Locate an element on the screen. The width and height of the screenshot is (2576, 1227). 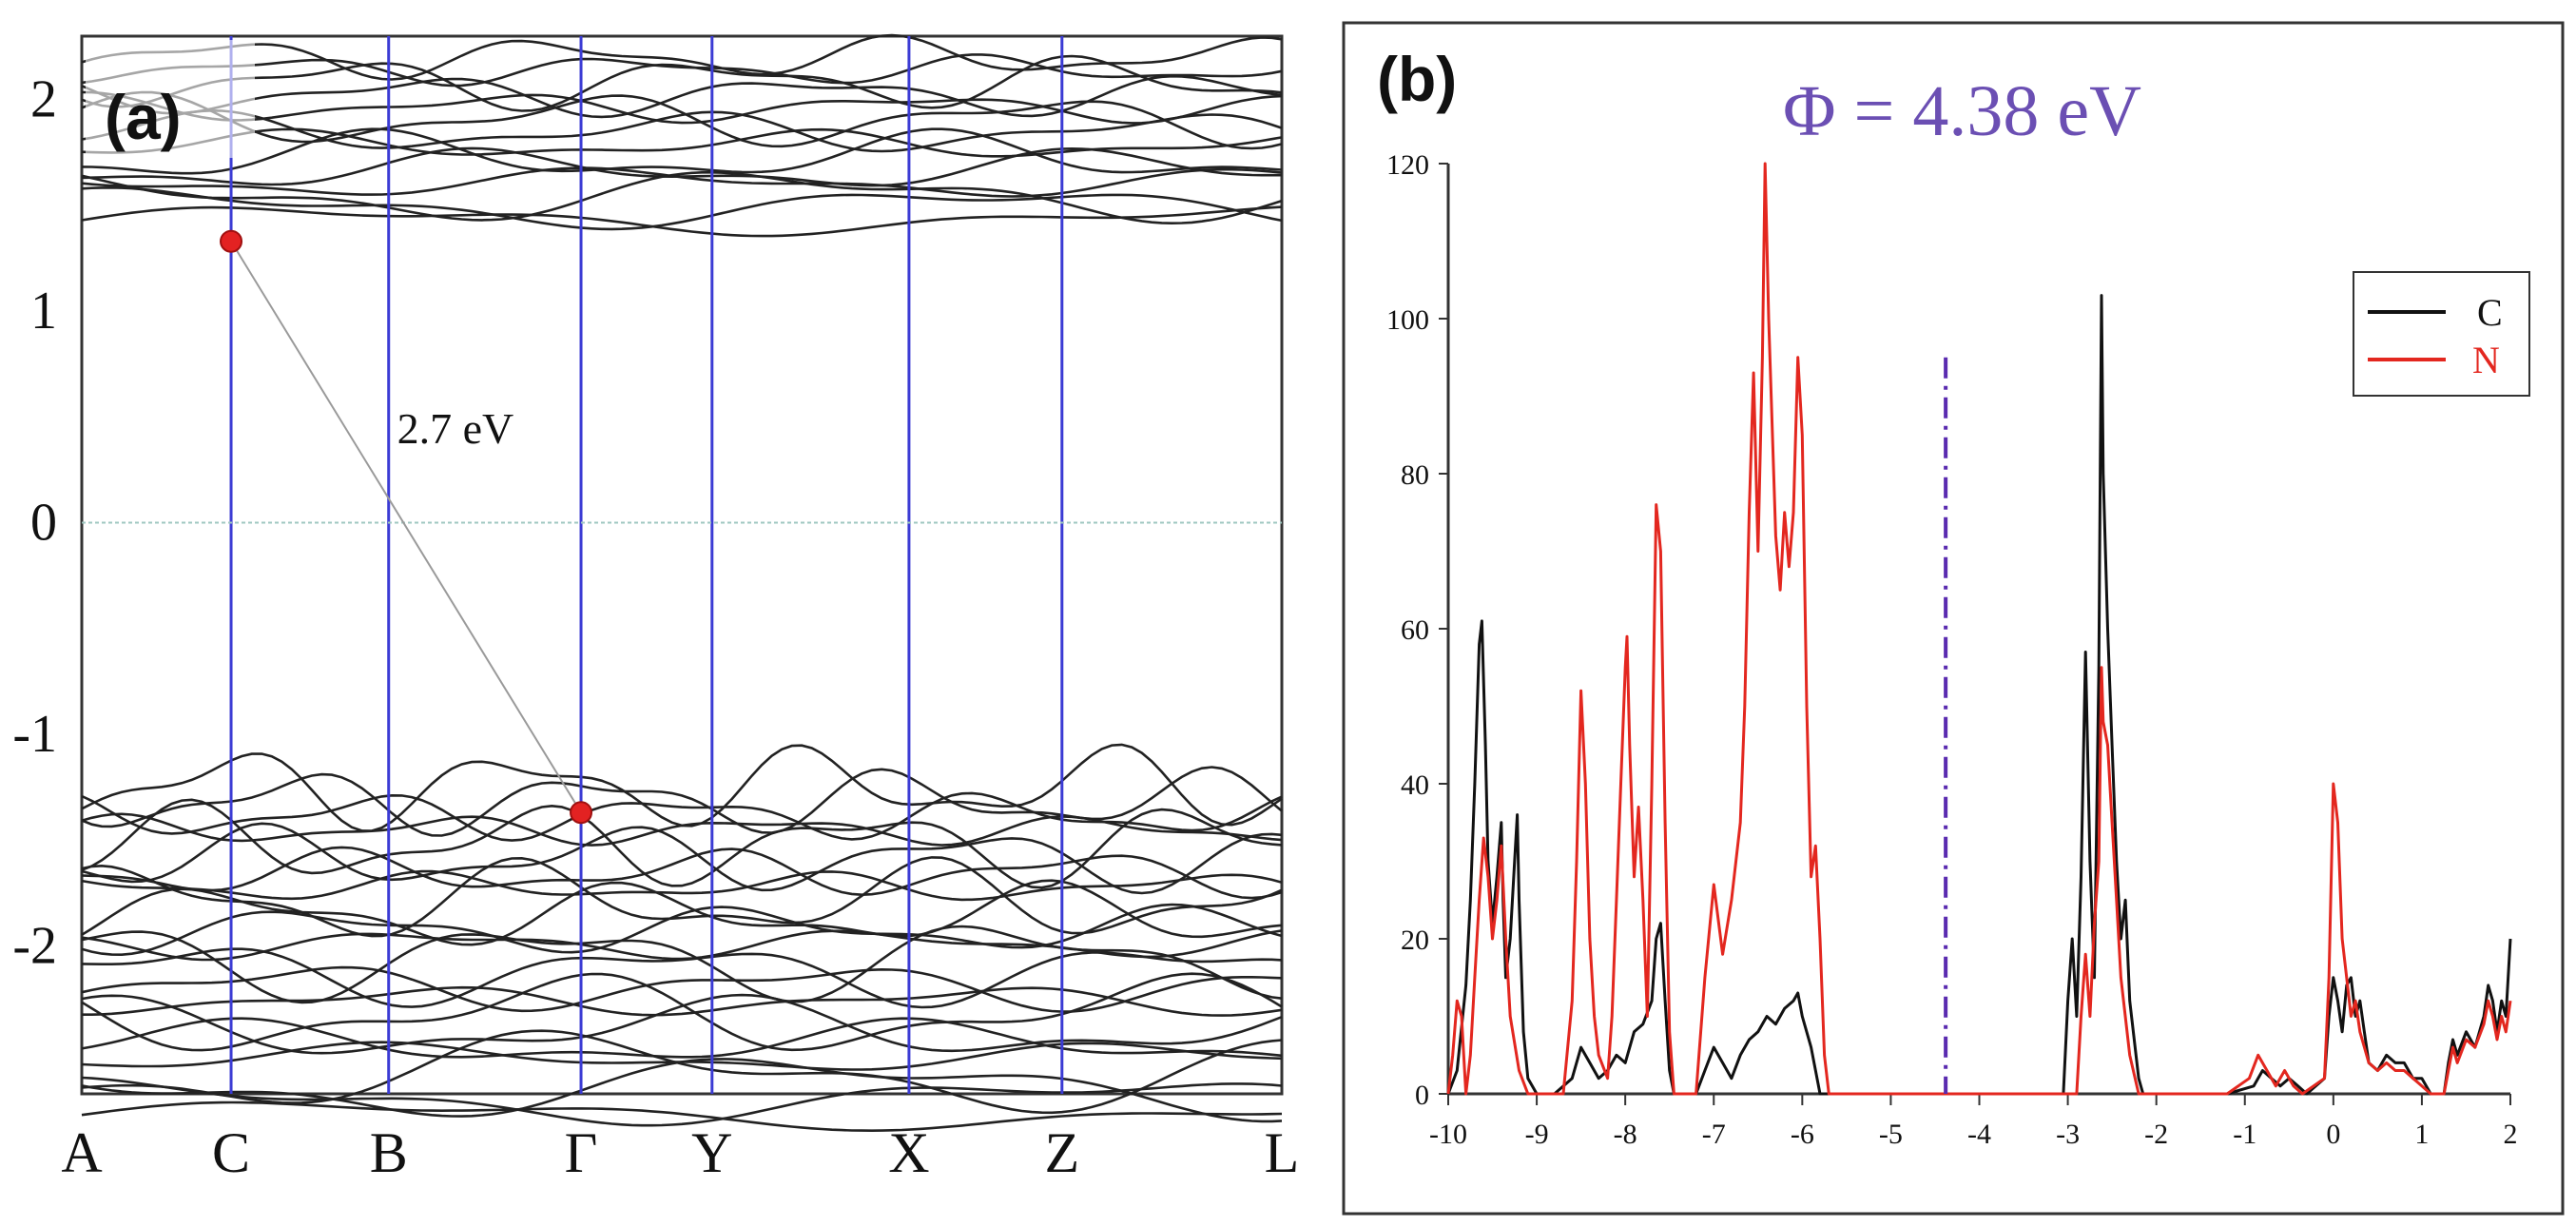
x-tick-label: -3 is located at coordinates (2068, 1134).